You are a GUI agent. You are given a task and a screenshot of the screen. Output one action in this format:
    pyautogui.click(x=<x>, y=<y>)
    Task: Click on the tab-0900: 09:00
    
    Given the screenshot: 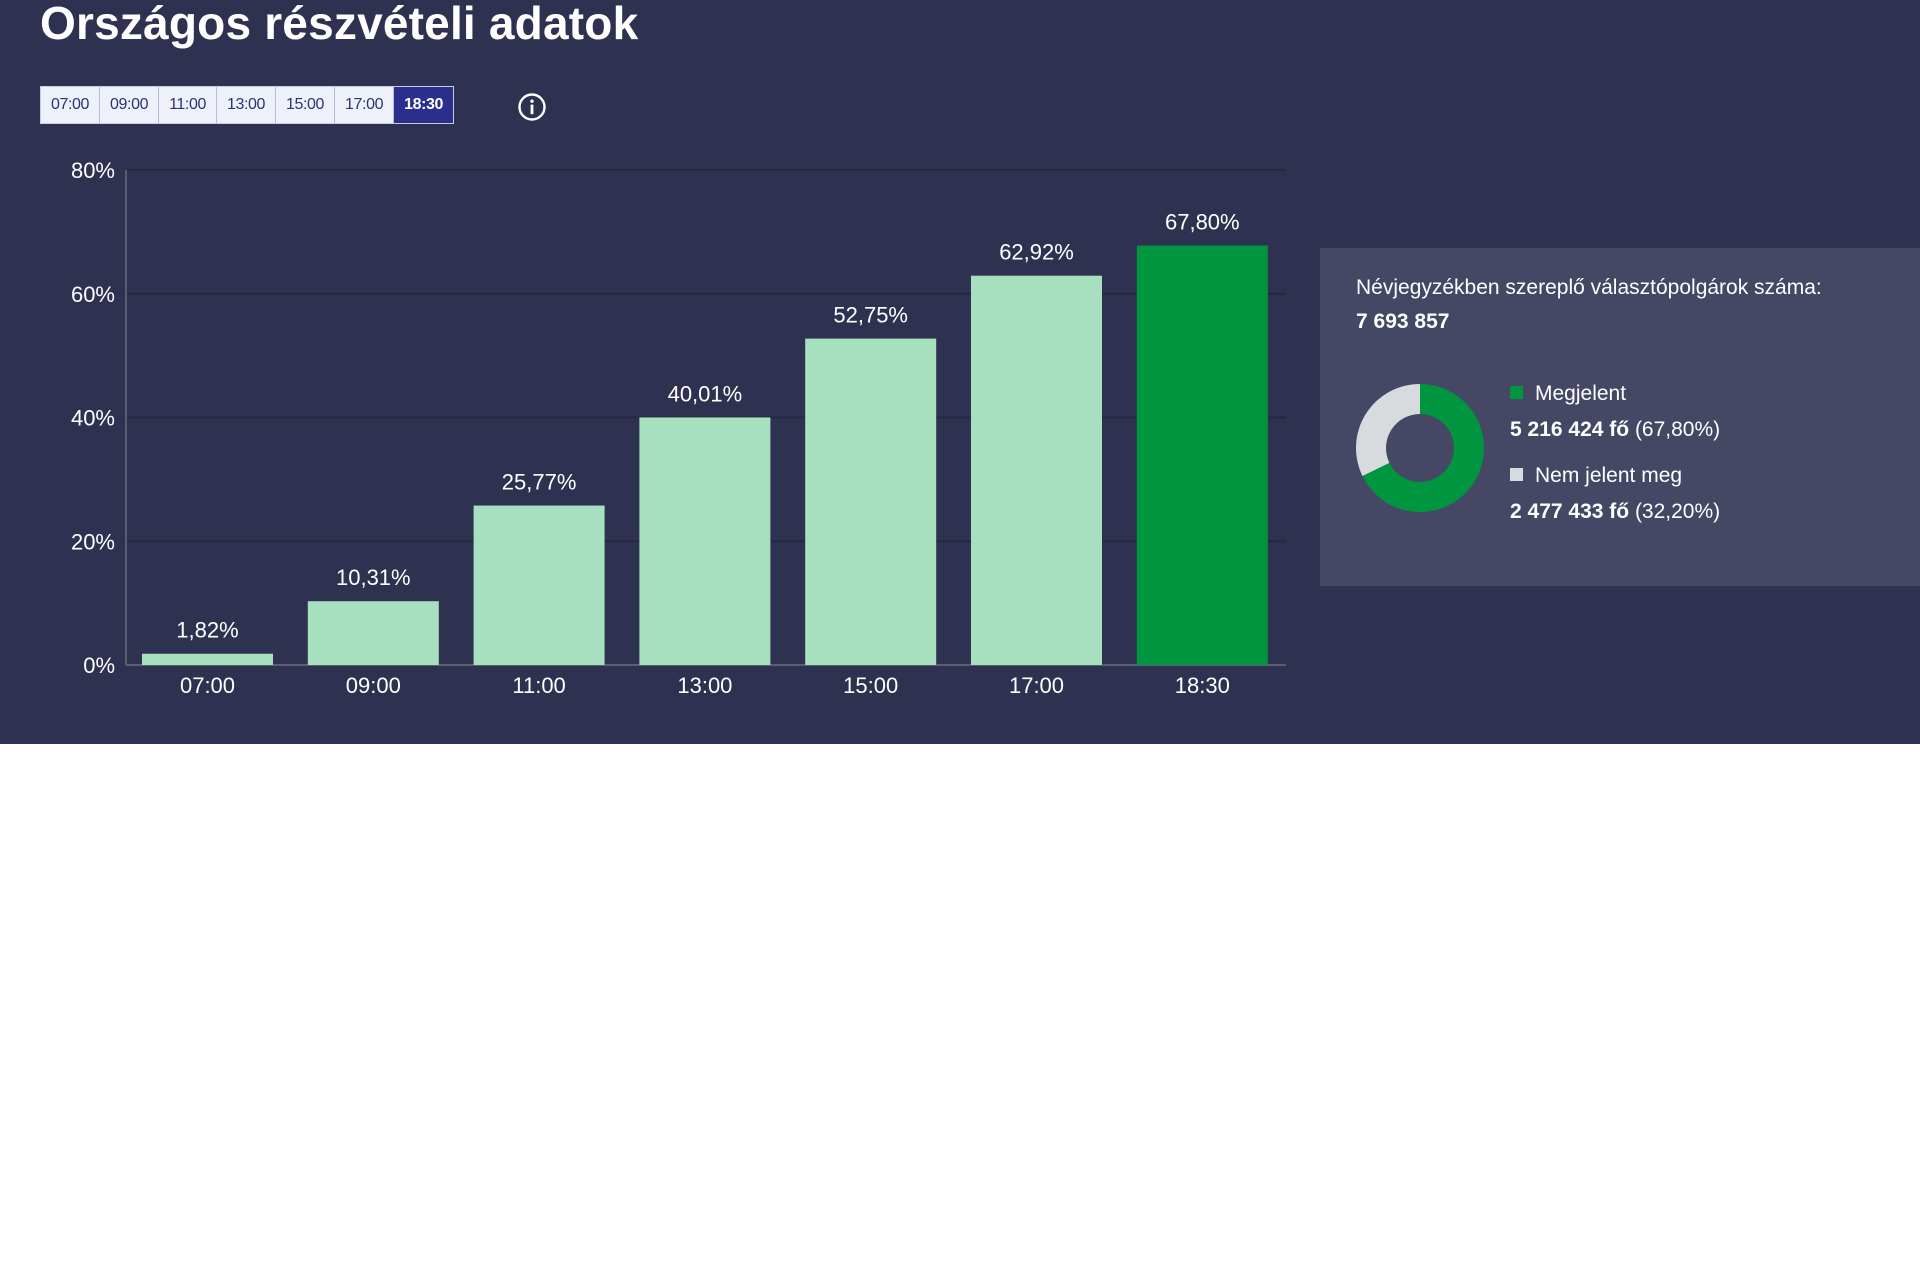 What is the action you would take?
    pyautogui.click(x=130, y=105)
    